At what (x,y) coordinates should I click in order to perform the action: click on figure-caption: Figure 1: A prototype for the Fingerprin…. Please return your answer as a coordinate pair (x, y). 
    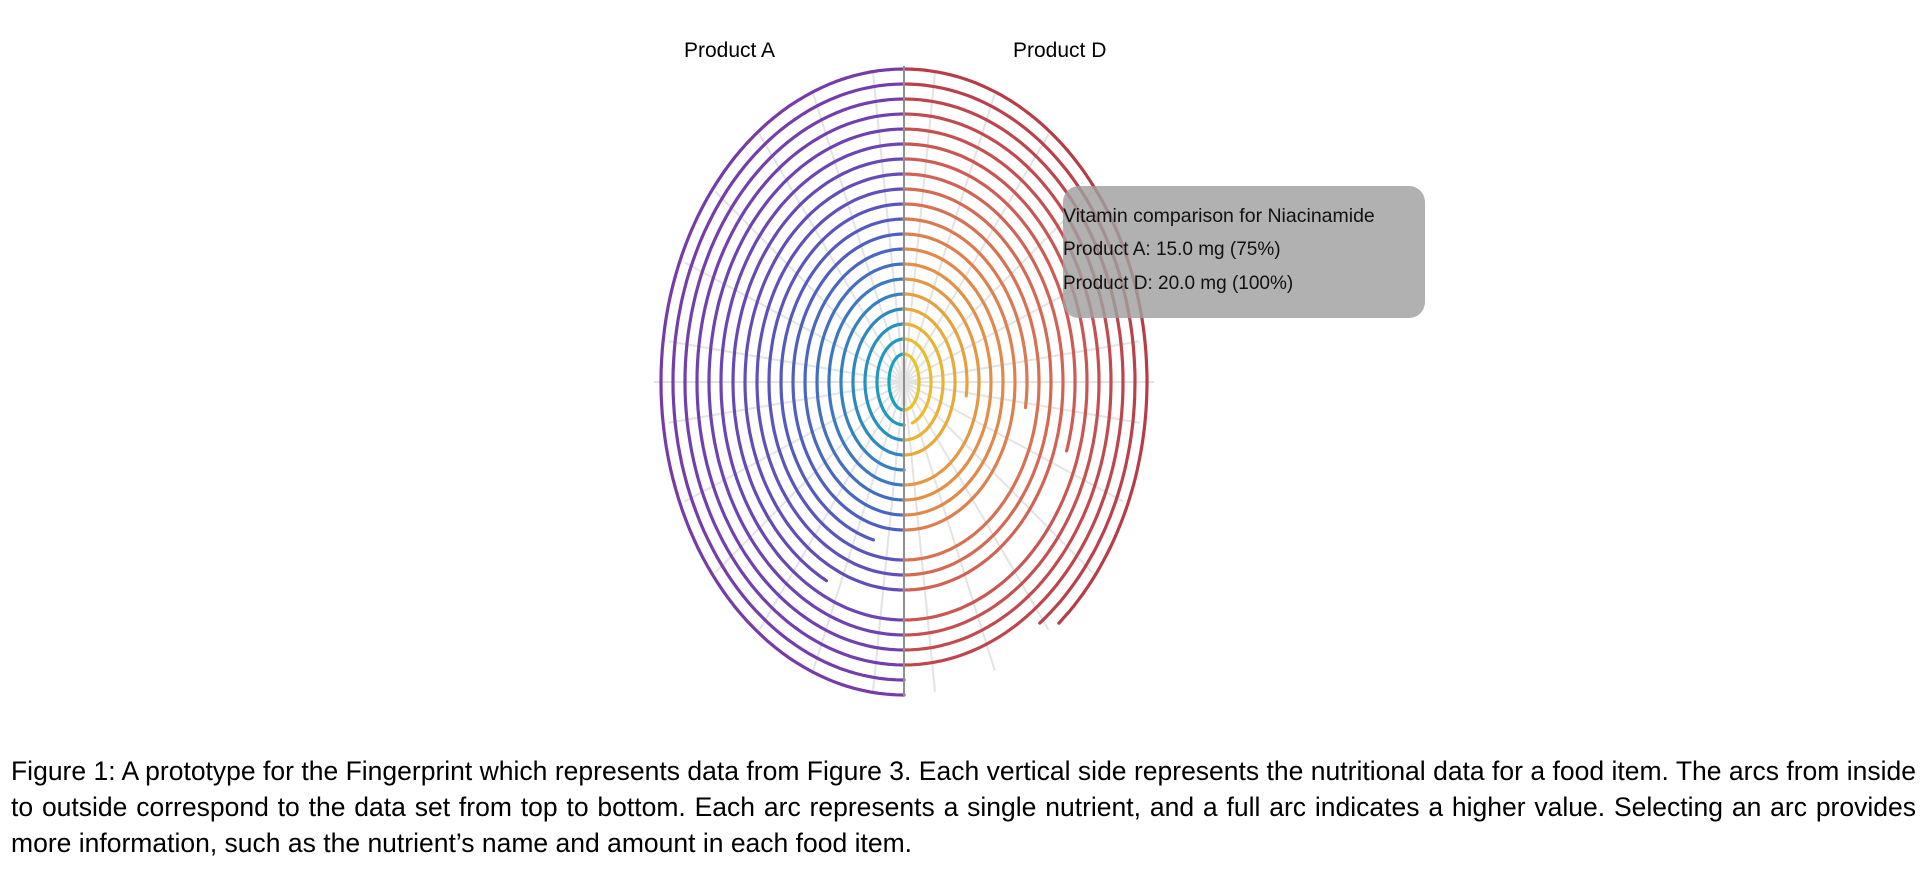
    Looking at the image, I should click on (963, 807).